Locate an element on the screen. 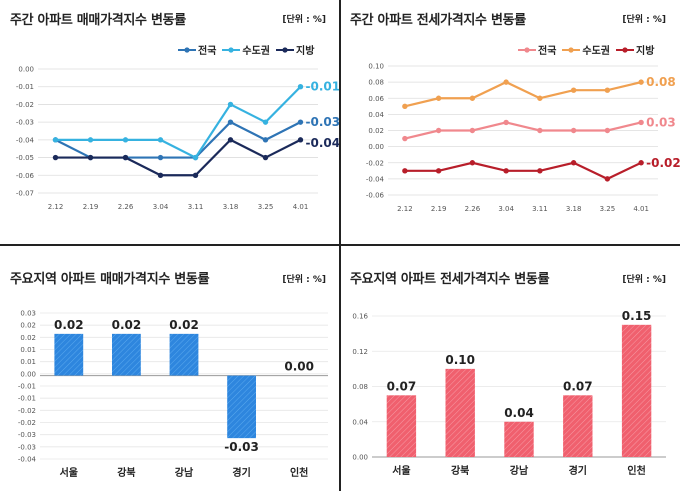 This screenshot has height=491, width=680. panel-title: 주간 아파트 전세가격지수 변동률 is located at coordinates (438, 20).